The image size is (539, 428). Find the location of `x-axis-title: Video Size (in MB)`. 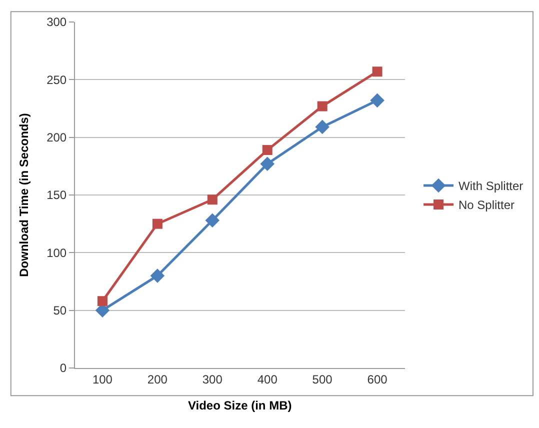

x-axis-title: Video Size (in MB) is located at coordinates (240, 405).